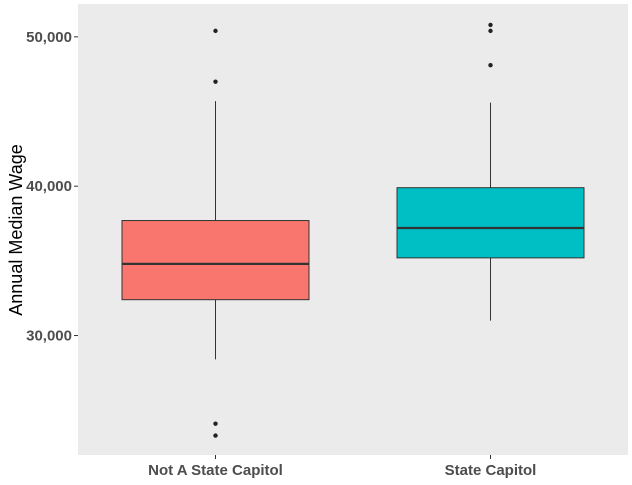 The image size is (632, 485). I want to click on x-axis: Not A State Capitol State Capitol, so click(342, 467).